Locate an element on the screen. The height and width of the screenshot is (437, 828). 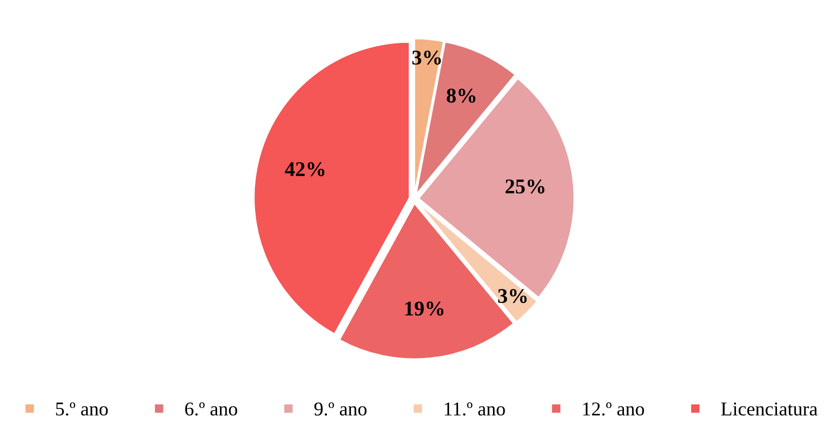
legend-label: 9.º ano is located at coordinates (340, 409).